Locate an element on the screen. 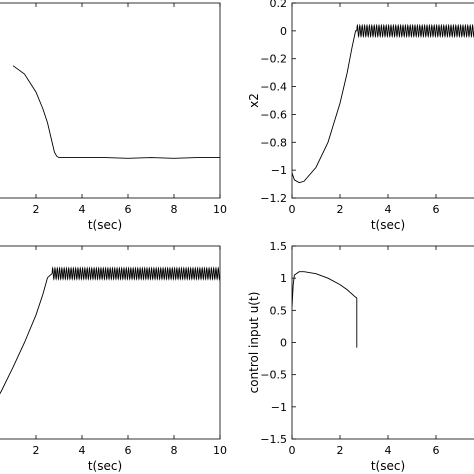  y-tick-label: −0.2 is located at coordinates (273, 59).